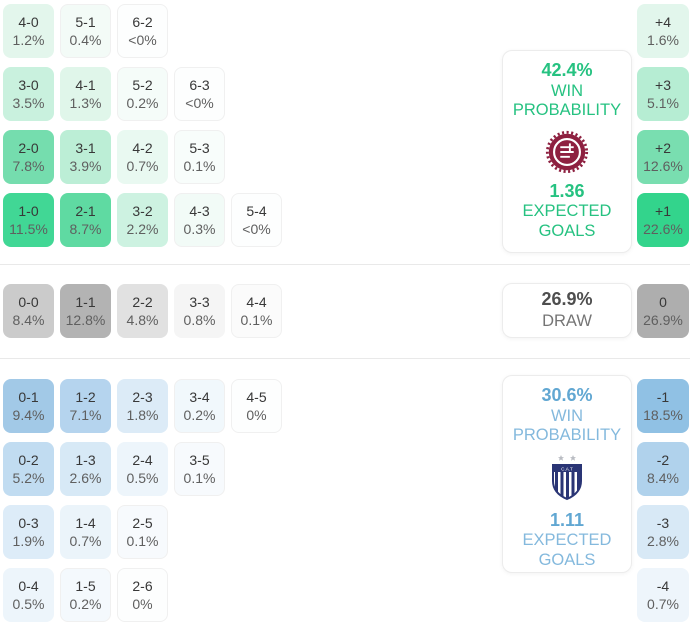  I want to click on score-cell: 5-4 <0%, so click(256, 220).